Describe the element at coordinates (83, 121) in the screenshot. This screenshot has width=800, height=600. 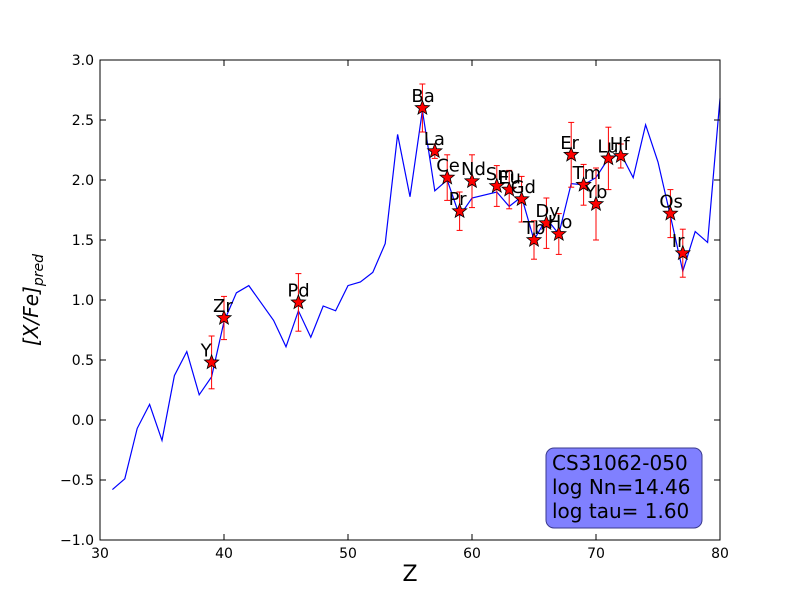
I see `y-tick-label: 2.5` at that location.